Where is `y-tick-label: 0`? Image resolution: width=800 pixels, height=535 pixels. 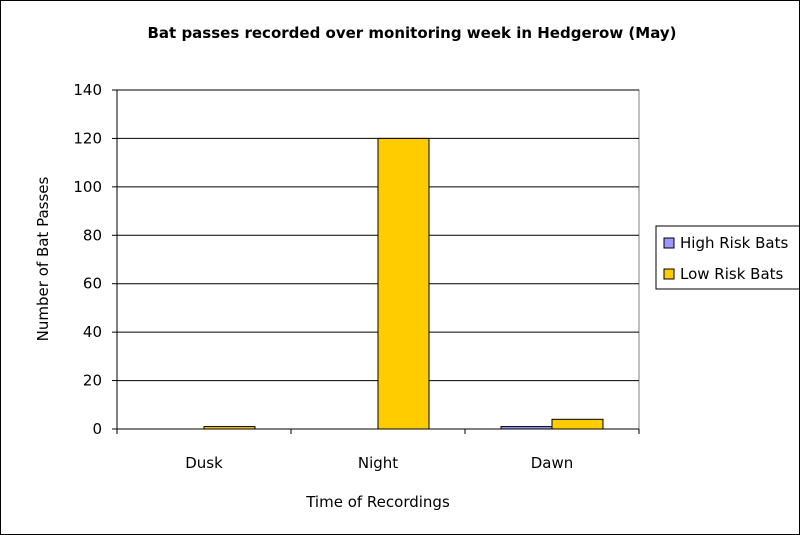 y-tick-label: 0 is located at coordinates (97, 429).